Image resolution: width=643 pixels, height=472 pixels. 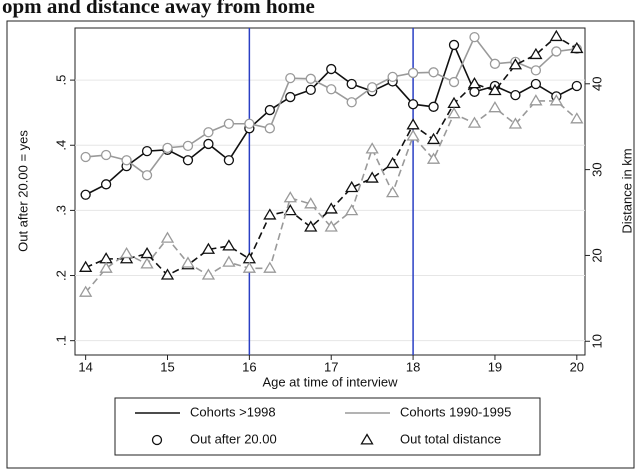 What do you see at coordinates (233, 411) in the screenshot?
I see `legend-label: Cohorts >1998` at bounding box center [233, 411].